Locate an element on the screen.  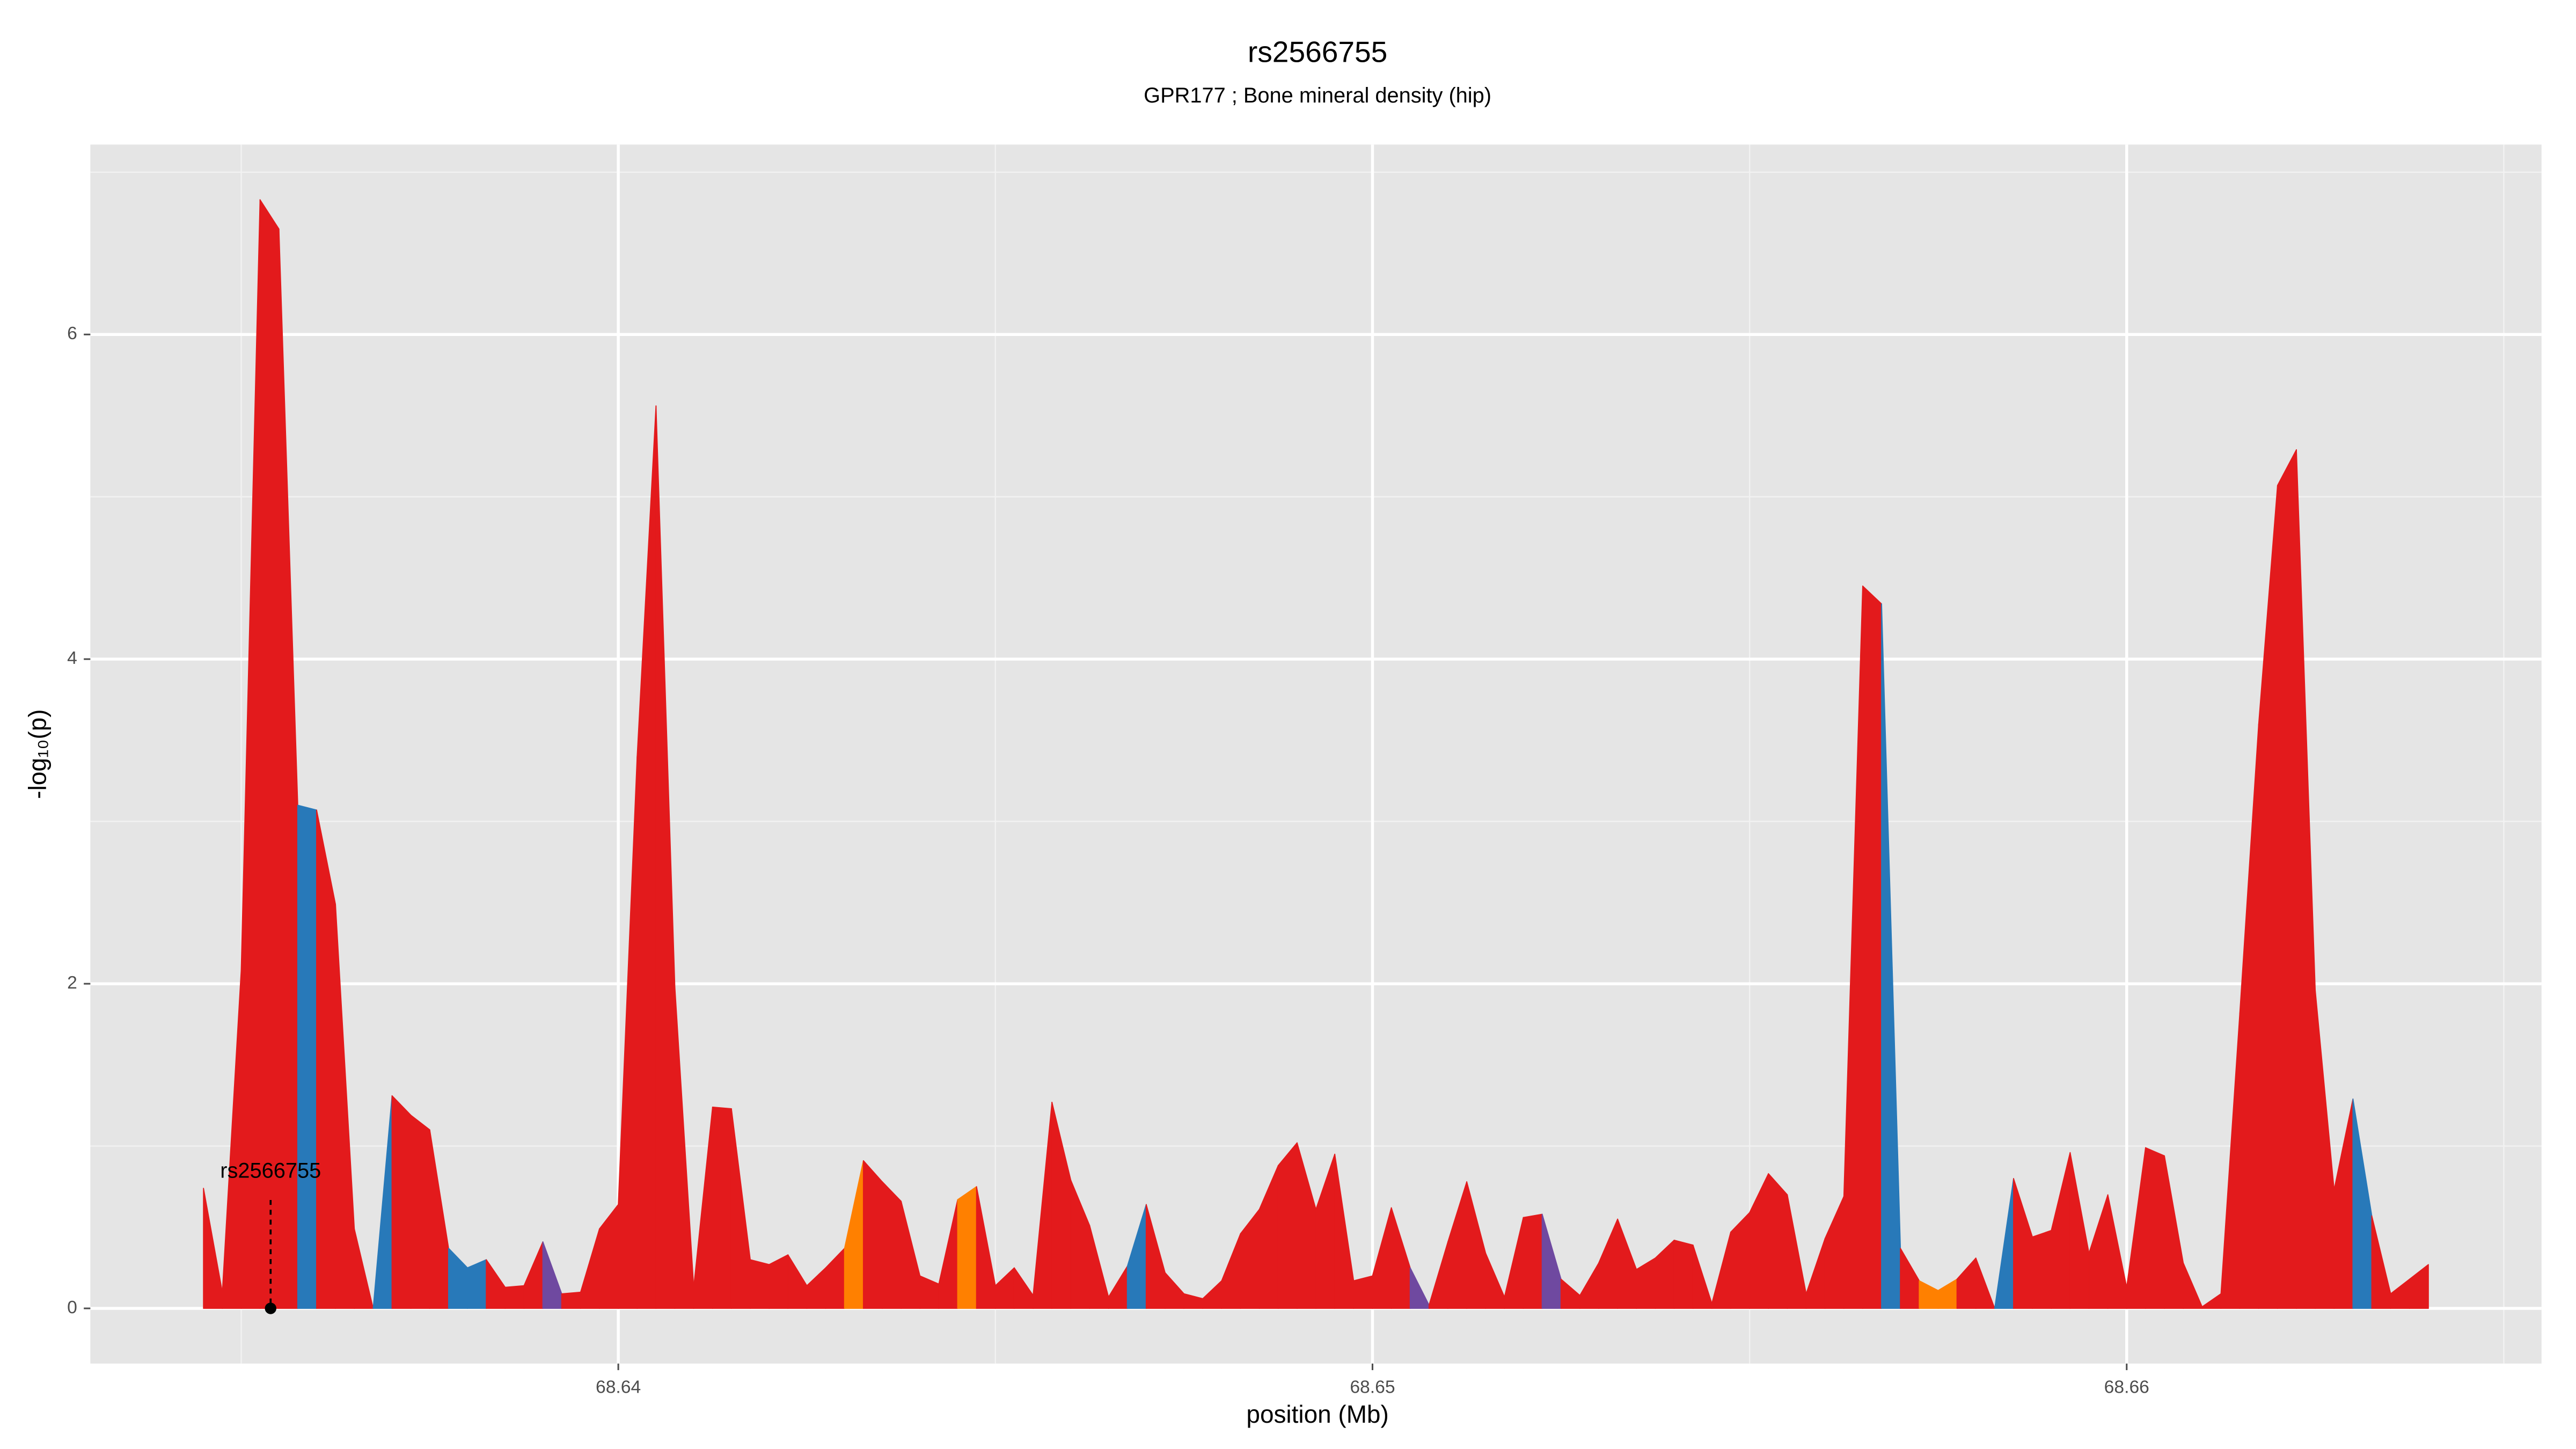
y-tick-label: 2 is located at coordinates (72, 983).